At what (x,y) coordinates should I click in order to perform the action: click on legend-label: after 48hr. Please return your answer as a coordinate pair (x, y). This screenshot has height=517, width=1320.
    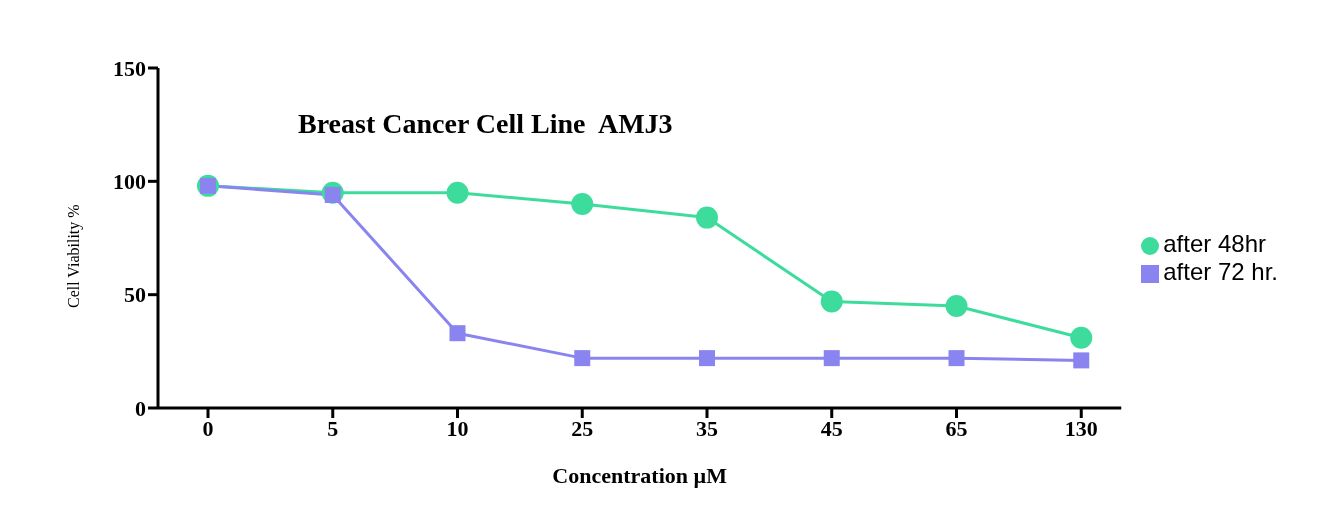
    Looking at the image, I should click on (1214, 243).